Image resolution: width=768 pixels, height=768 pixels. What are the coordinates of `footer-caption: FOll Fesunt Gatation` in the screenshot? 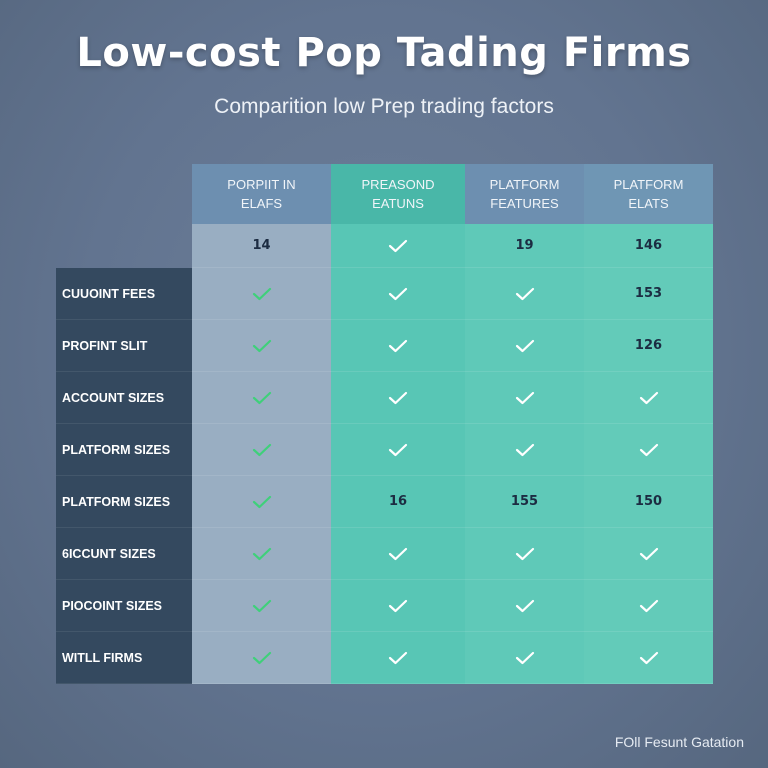 It's located at (679, 742).